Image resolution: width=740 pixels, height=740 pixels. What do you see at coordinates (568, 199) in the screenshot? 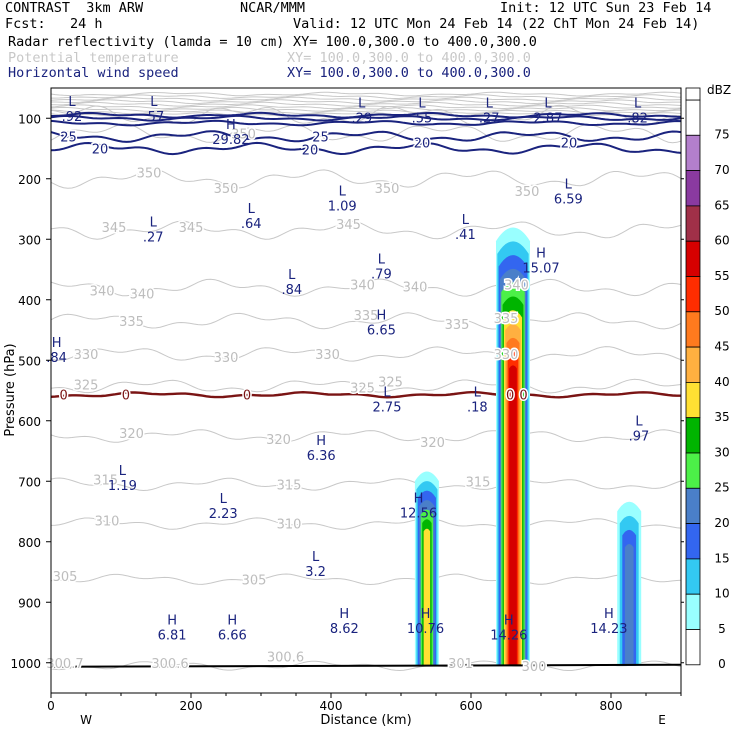
I see `extremum-value: 6.59` at bounding box center [568, 199].